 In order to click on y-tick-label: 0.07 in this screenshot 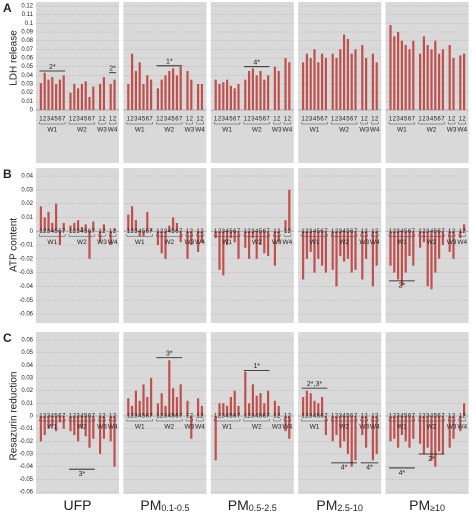, I will do `click(27, 50)`.